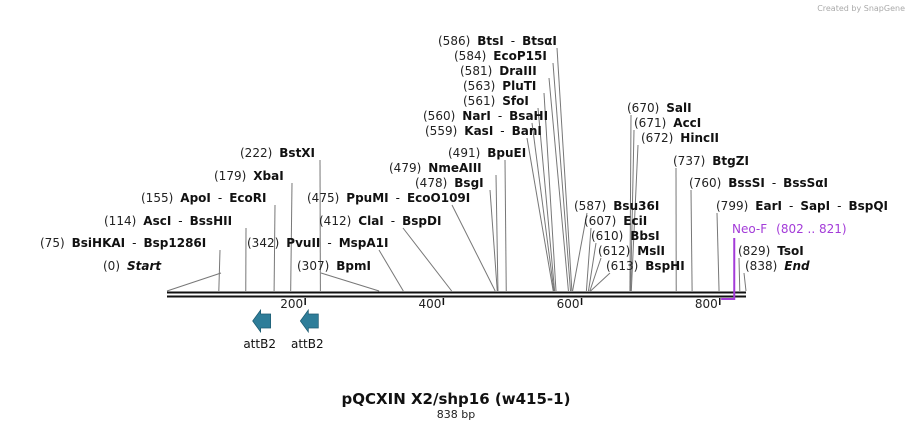 This screenshot has width=913, height=430. I want to click on site-enzyme-name: EcoO109I, so click(438, 198).